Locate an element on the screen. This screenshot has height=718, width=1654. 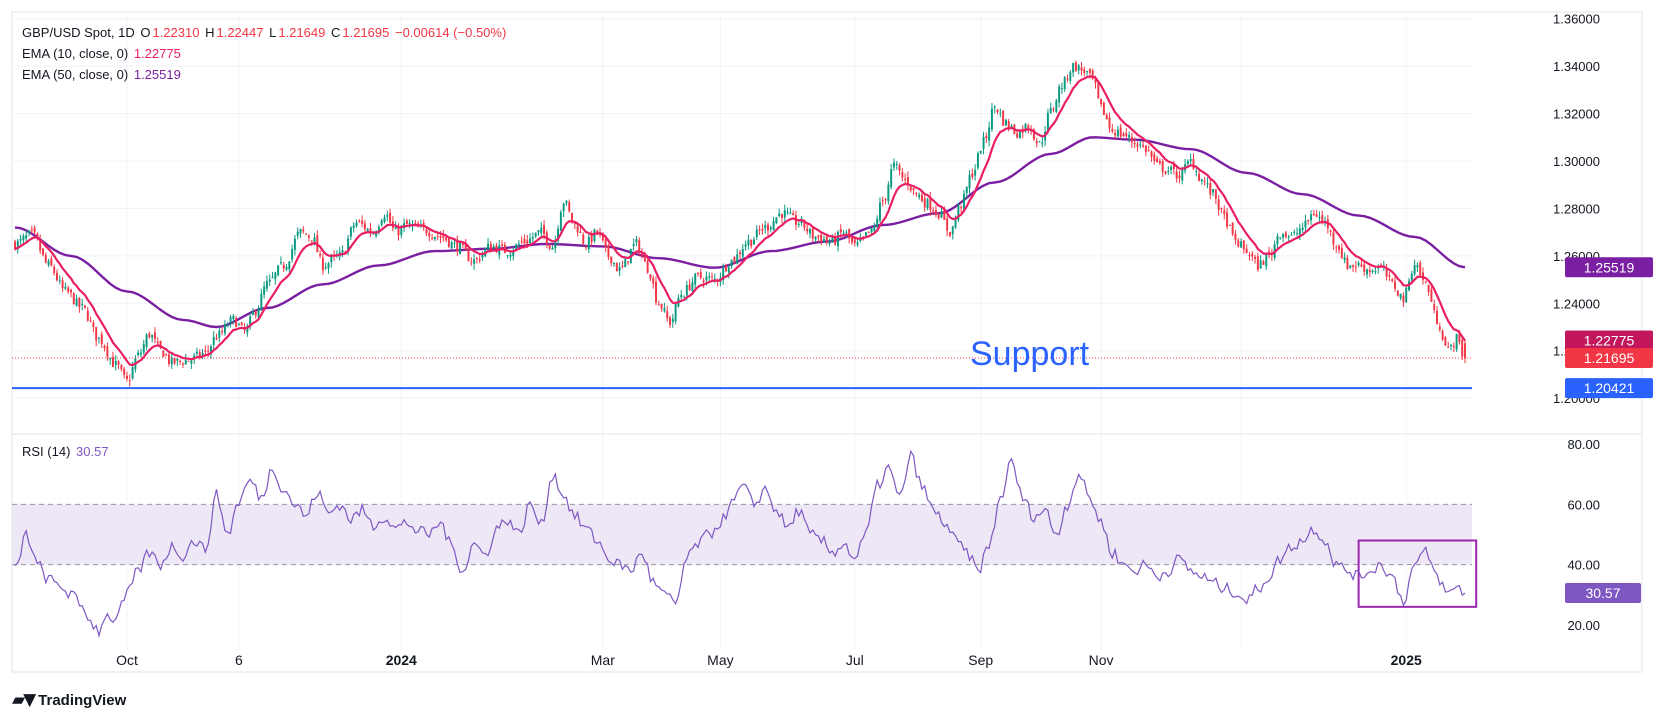
legend-rsi-row: RSI (14) 30.57 is located at coordinates (66, 451).